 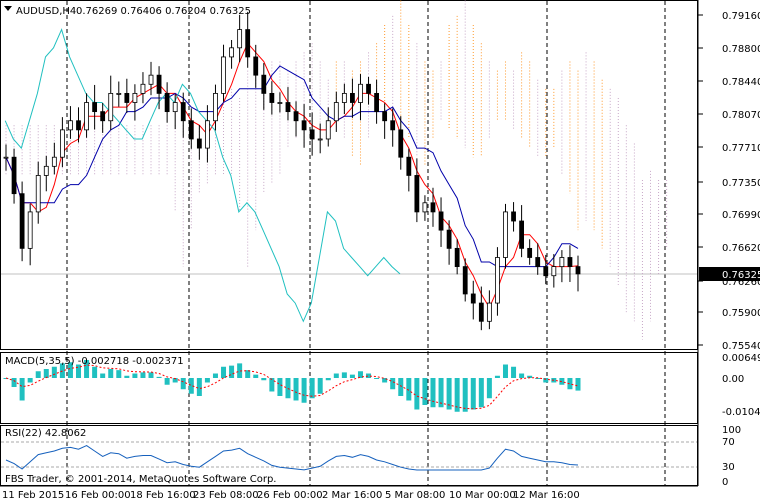 I want to click on rsi-axis-70: 70, so click(x=728, y=442).